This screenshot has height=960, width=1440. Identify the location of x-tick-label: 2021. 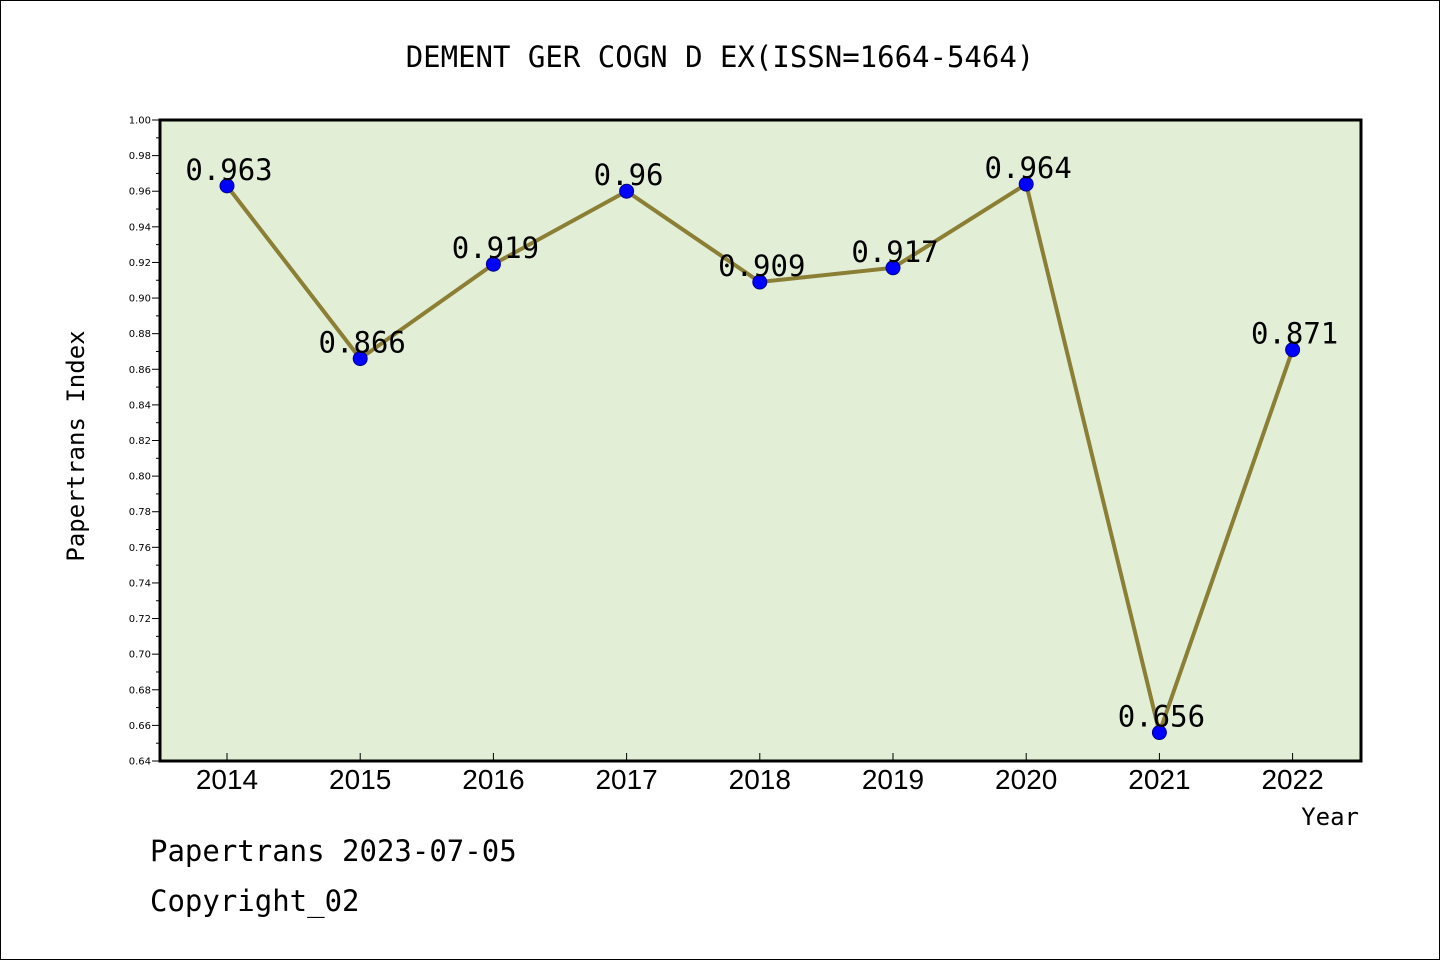
(1159, 779).